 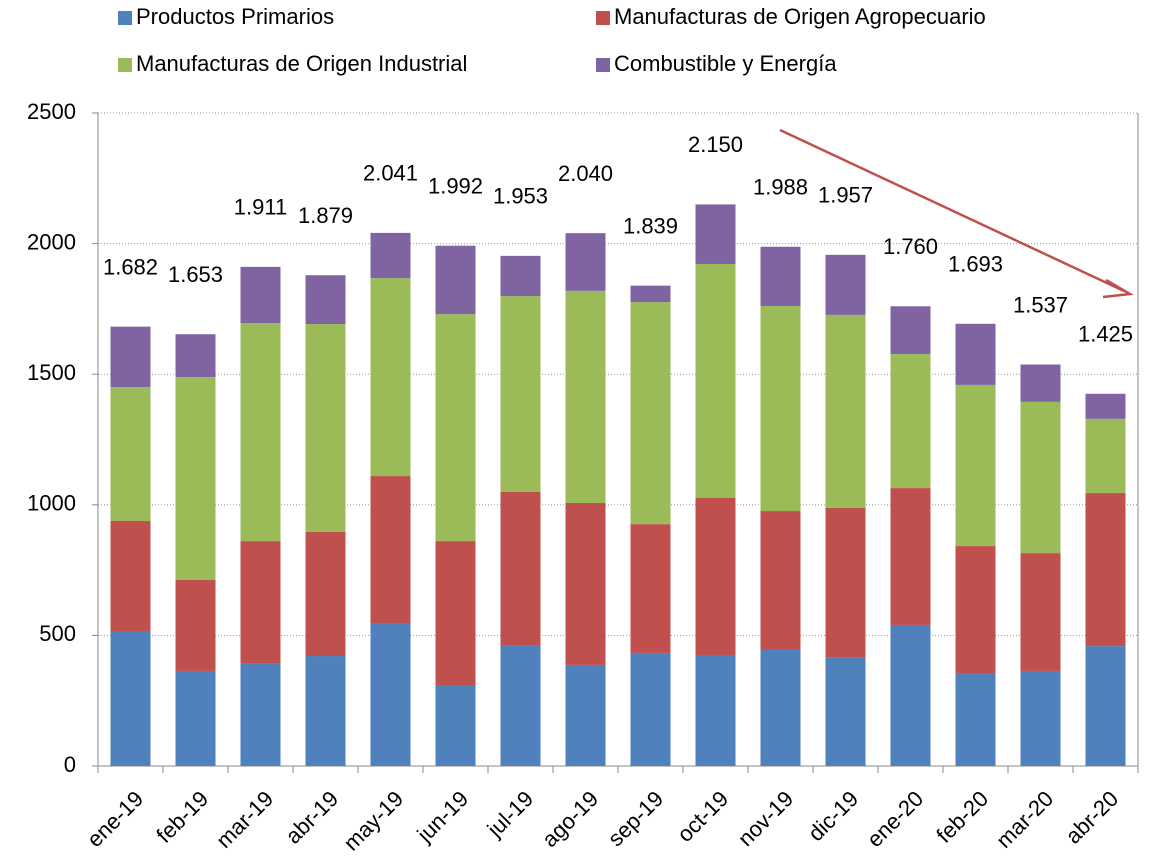 I want to click on total-label: 1.911, so click(x=260, y=207).